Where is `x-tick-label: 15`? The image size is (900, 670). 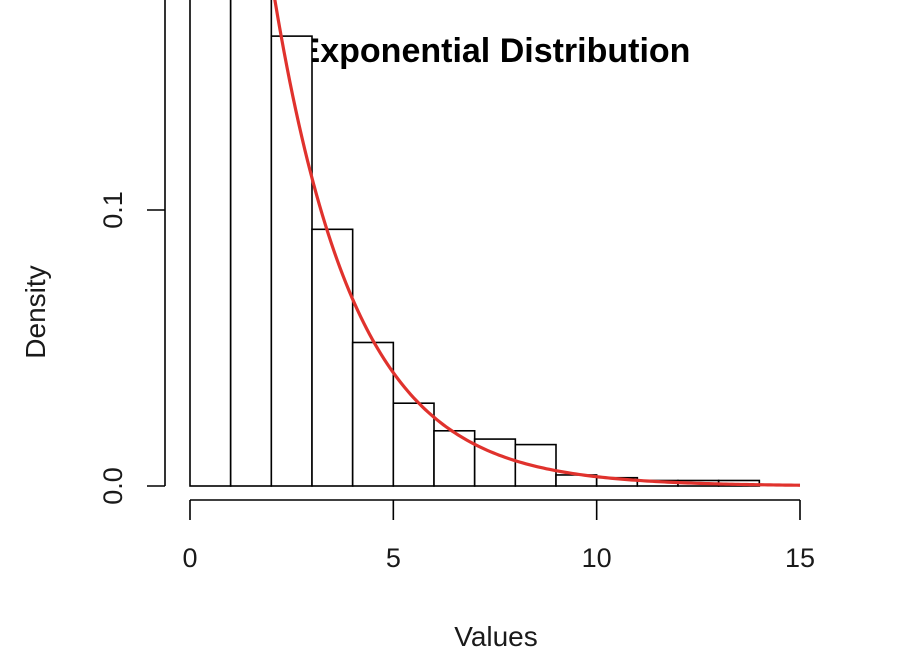
x-tick-label: 15 is located at coordinates (800, 558).